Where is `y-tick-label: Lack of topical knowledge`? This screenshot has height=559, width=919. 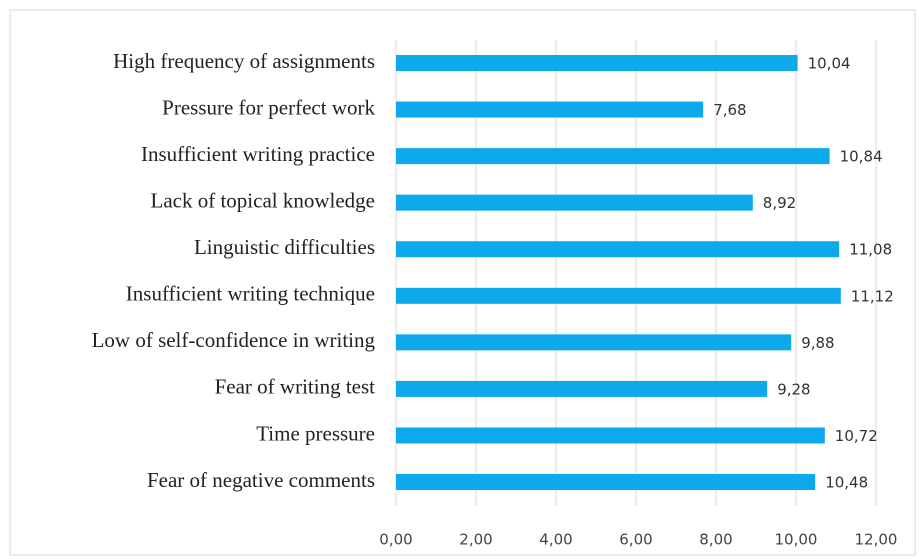
y-tick-label: Lack of topical knowledge is located at coordinates (263, 200).